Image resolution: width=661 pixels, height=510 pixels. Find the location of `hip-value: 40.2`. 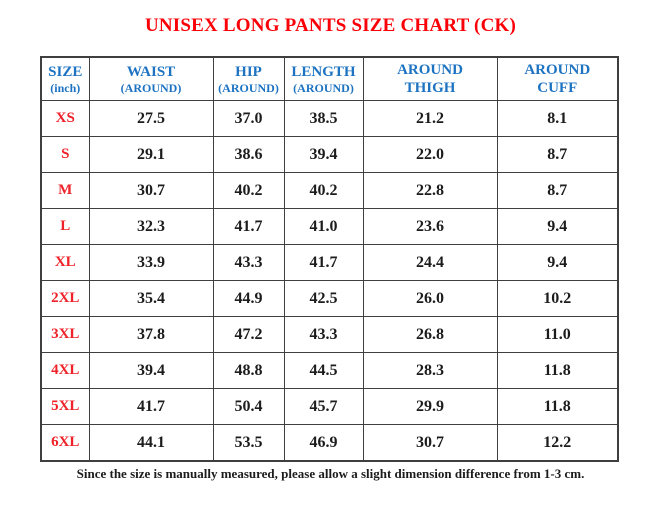

hip-value: 40.2 is located at coordinates (248, 190).